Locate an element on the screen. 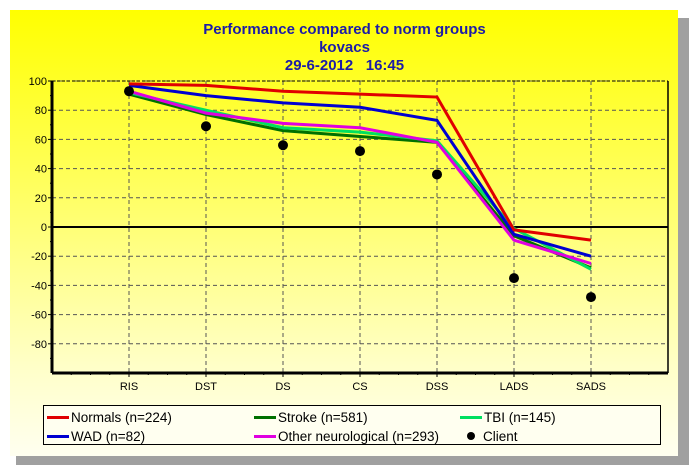 Image resolution: width=689 pixels, height=465 pixels. legend-label: Client is located at coordinates (500, 436).